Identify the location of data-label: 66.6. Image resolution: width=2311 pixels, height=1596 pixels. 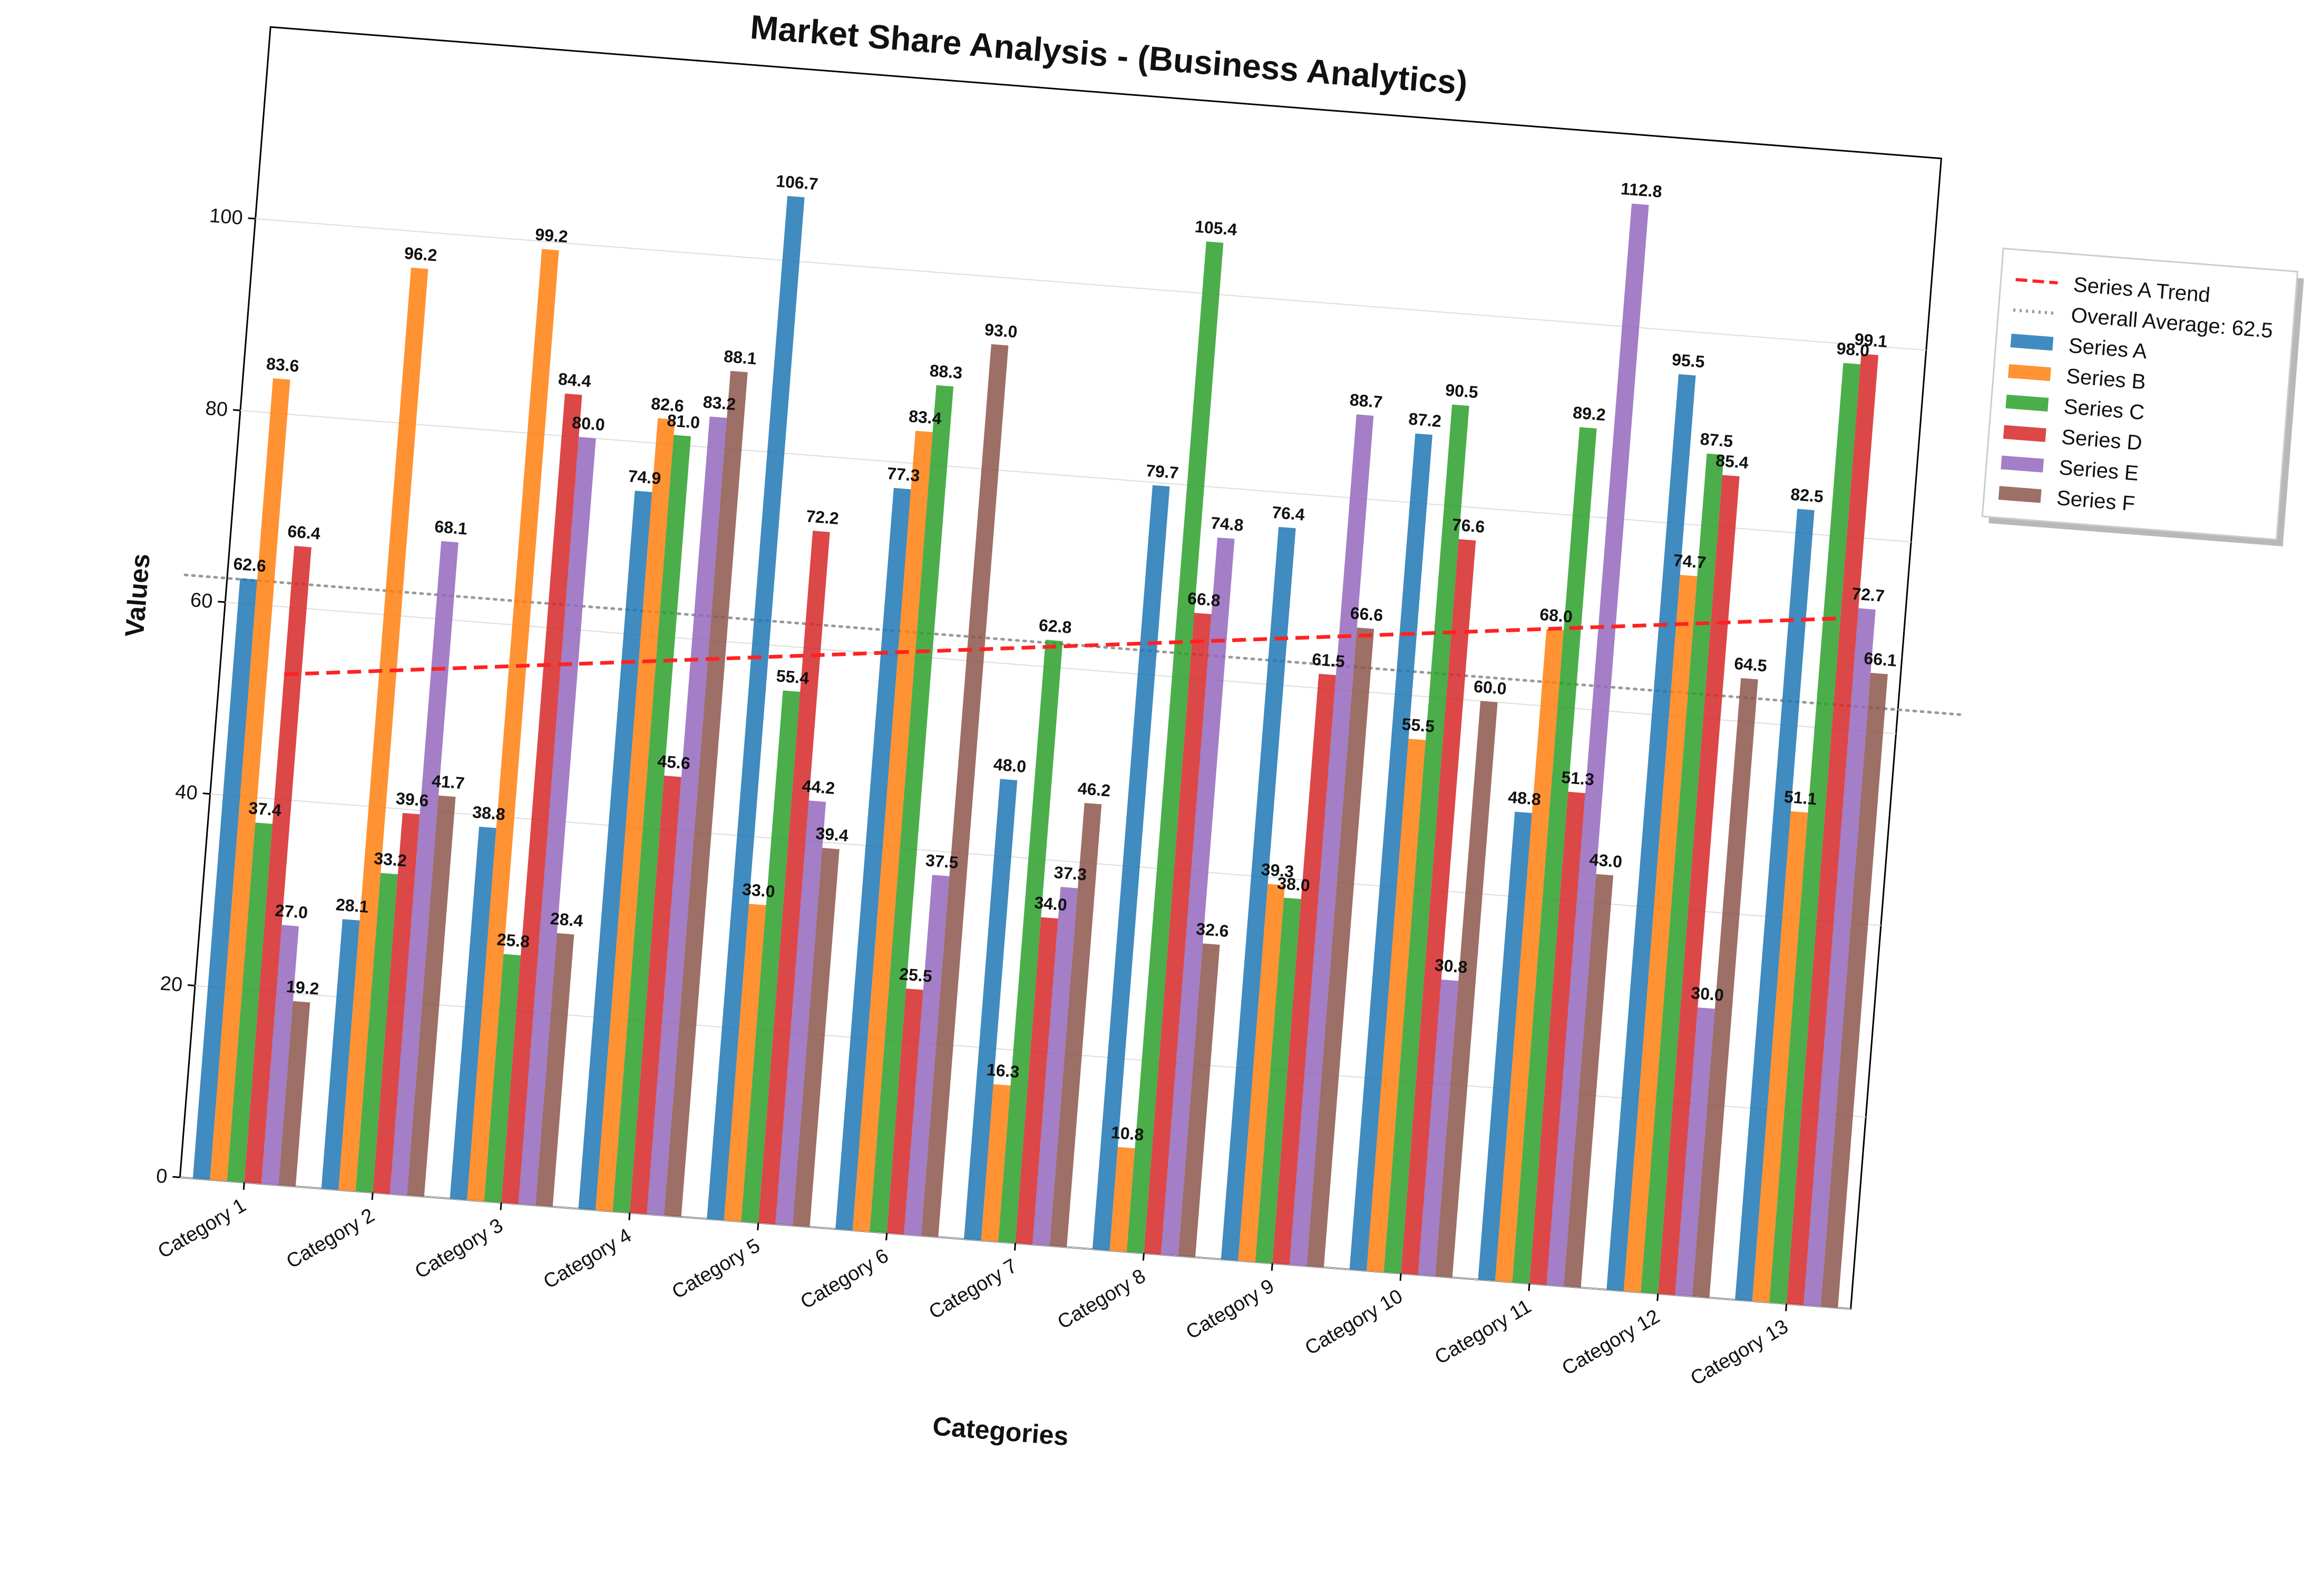
(1367, 614).